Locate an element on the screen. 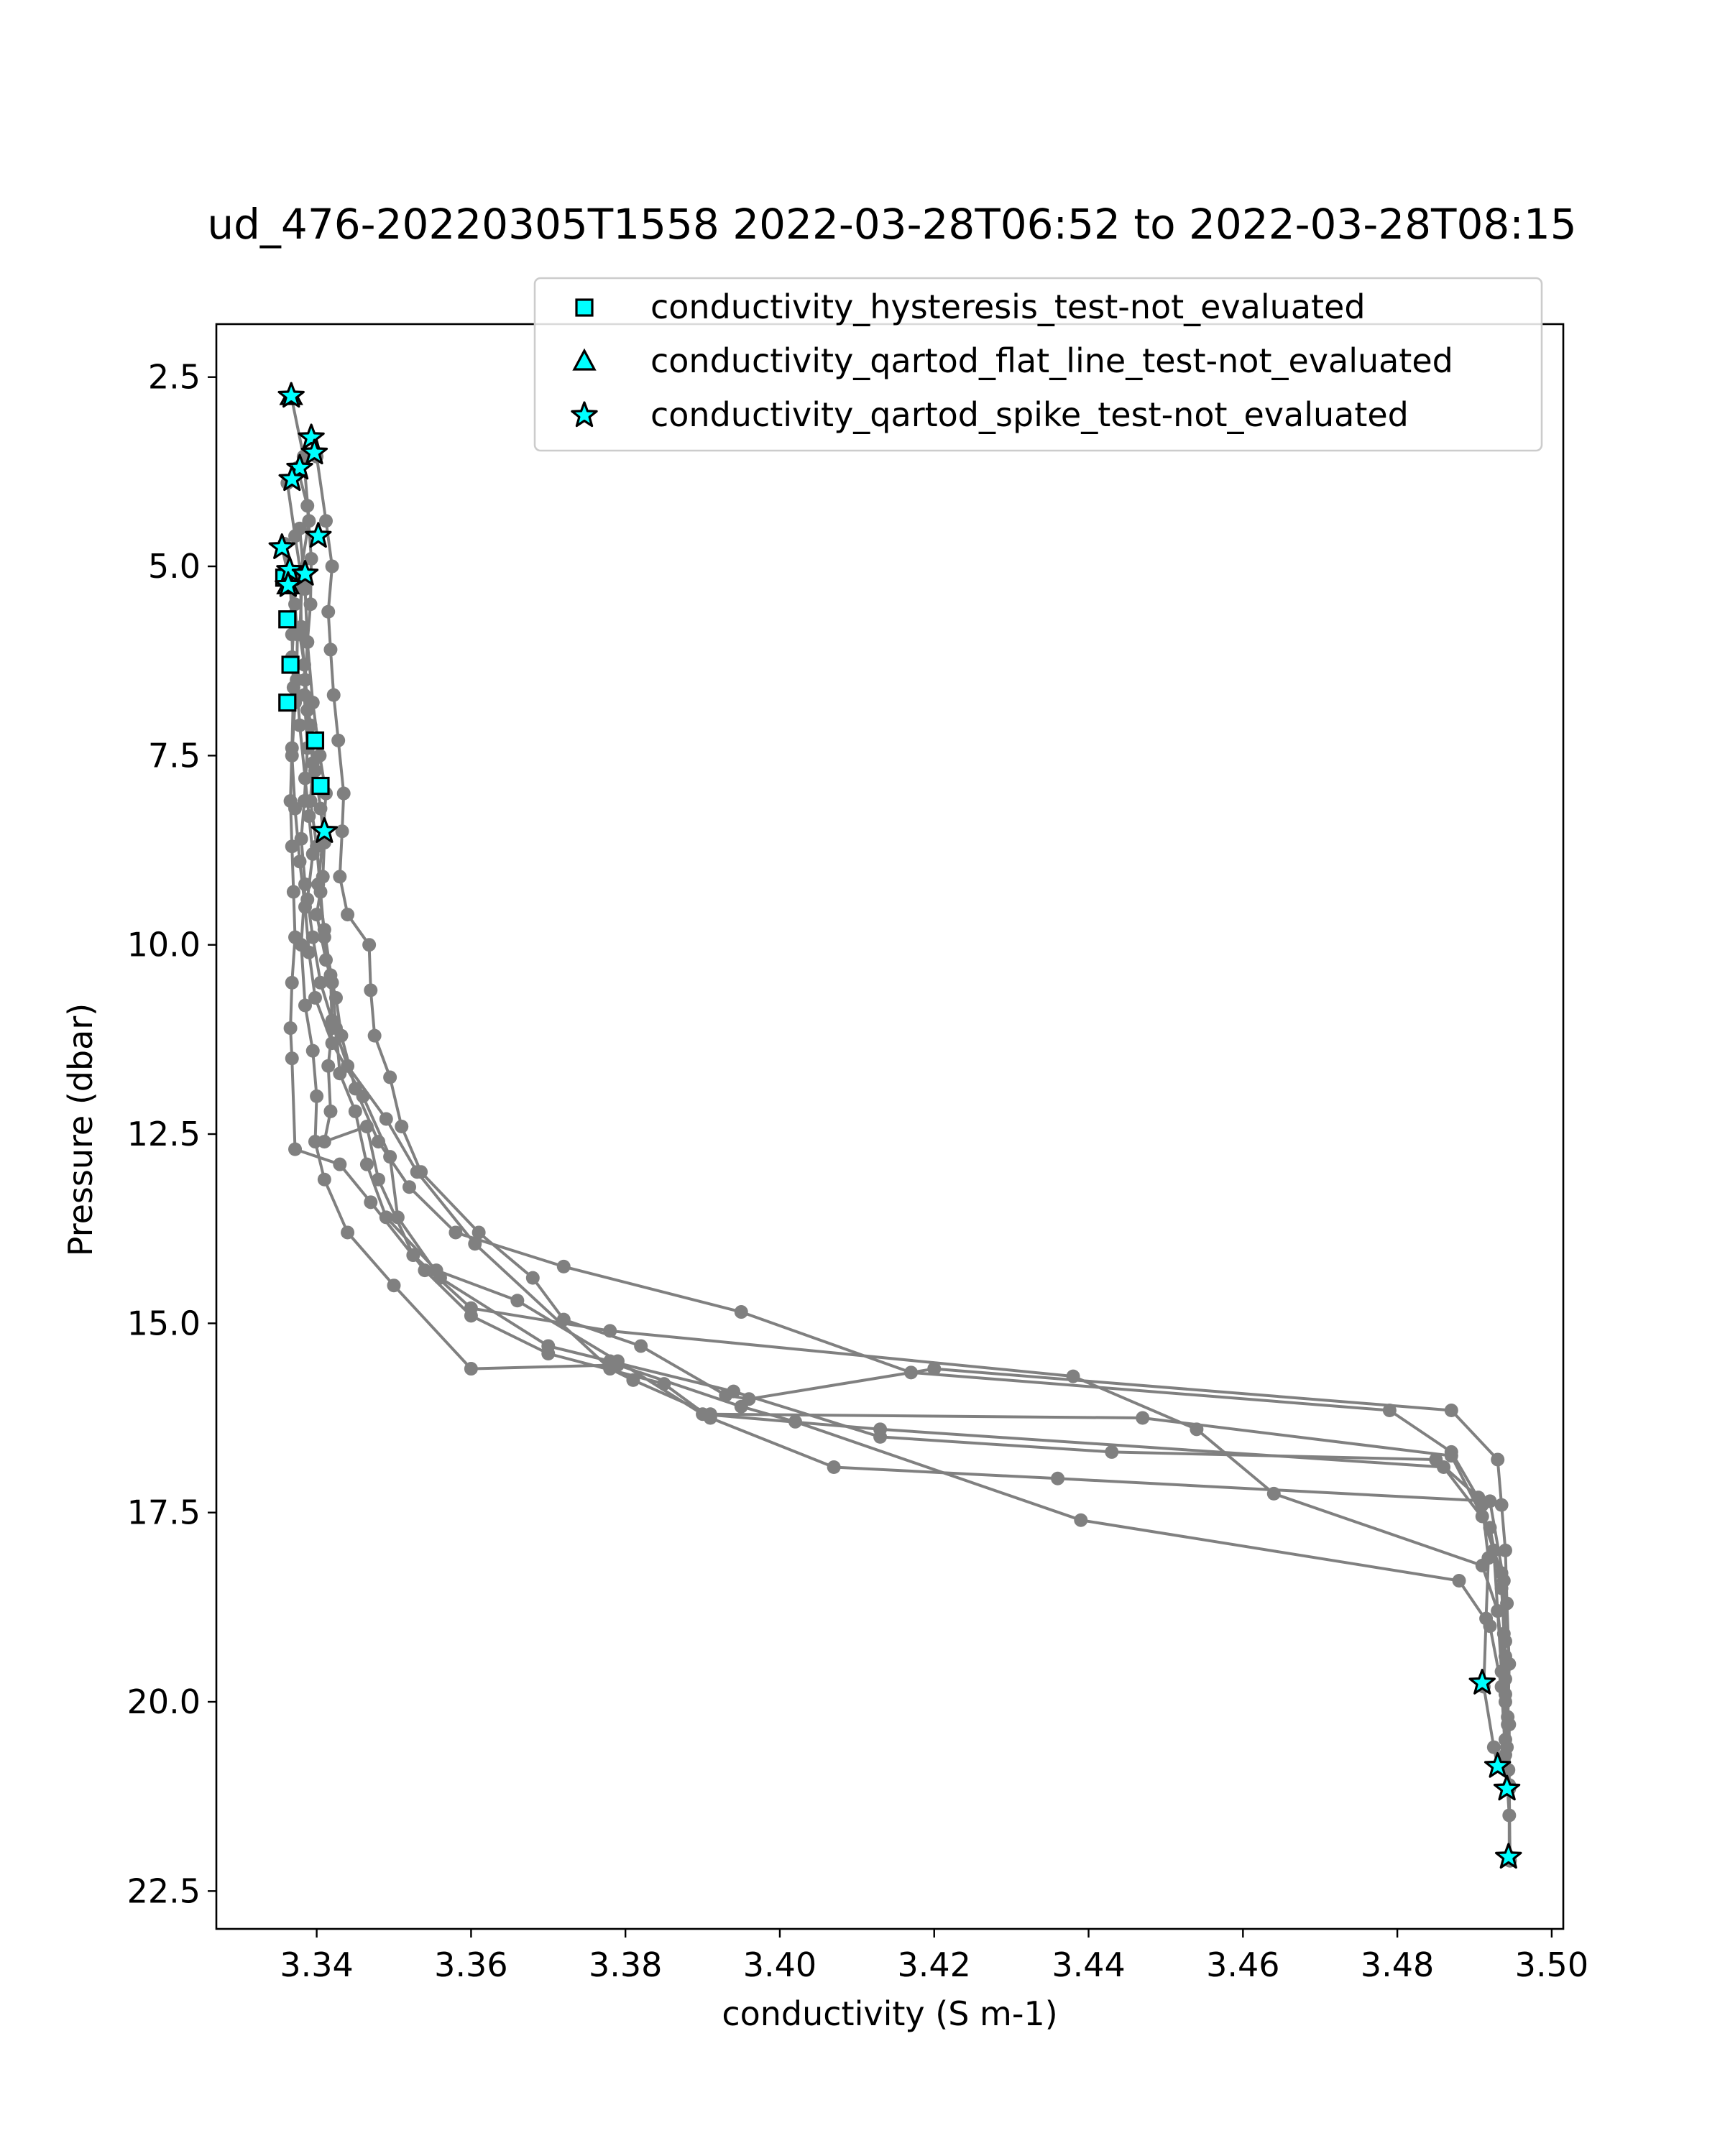  y-tick-label: 17.5 is located at coordinates (164, 1512).